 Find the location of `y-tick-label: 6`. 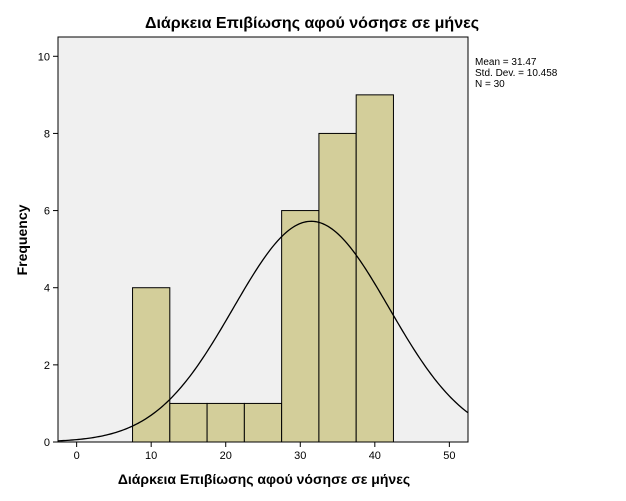

y-tick-label: 6 is located at coordinates (47, 212).